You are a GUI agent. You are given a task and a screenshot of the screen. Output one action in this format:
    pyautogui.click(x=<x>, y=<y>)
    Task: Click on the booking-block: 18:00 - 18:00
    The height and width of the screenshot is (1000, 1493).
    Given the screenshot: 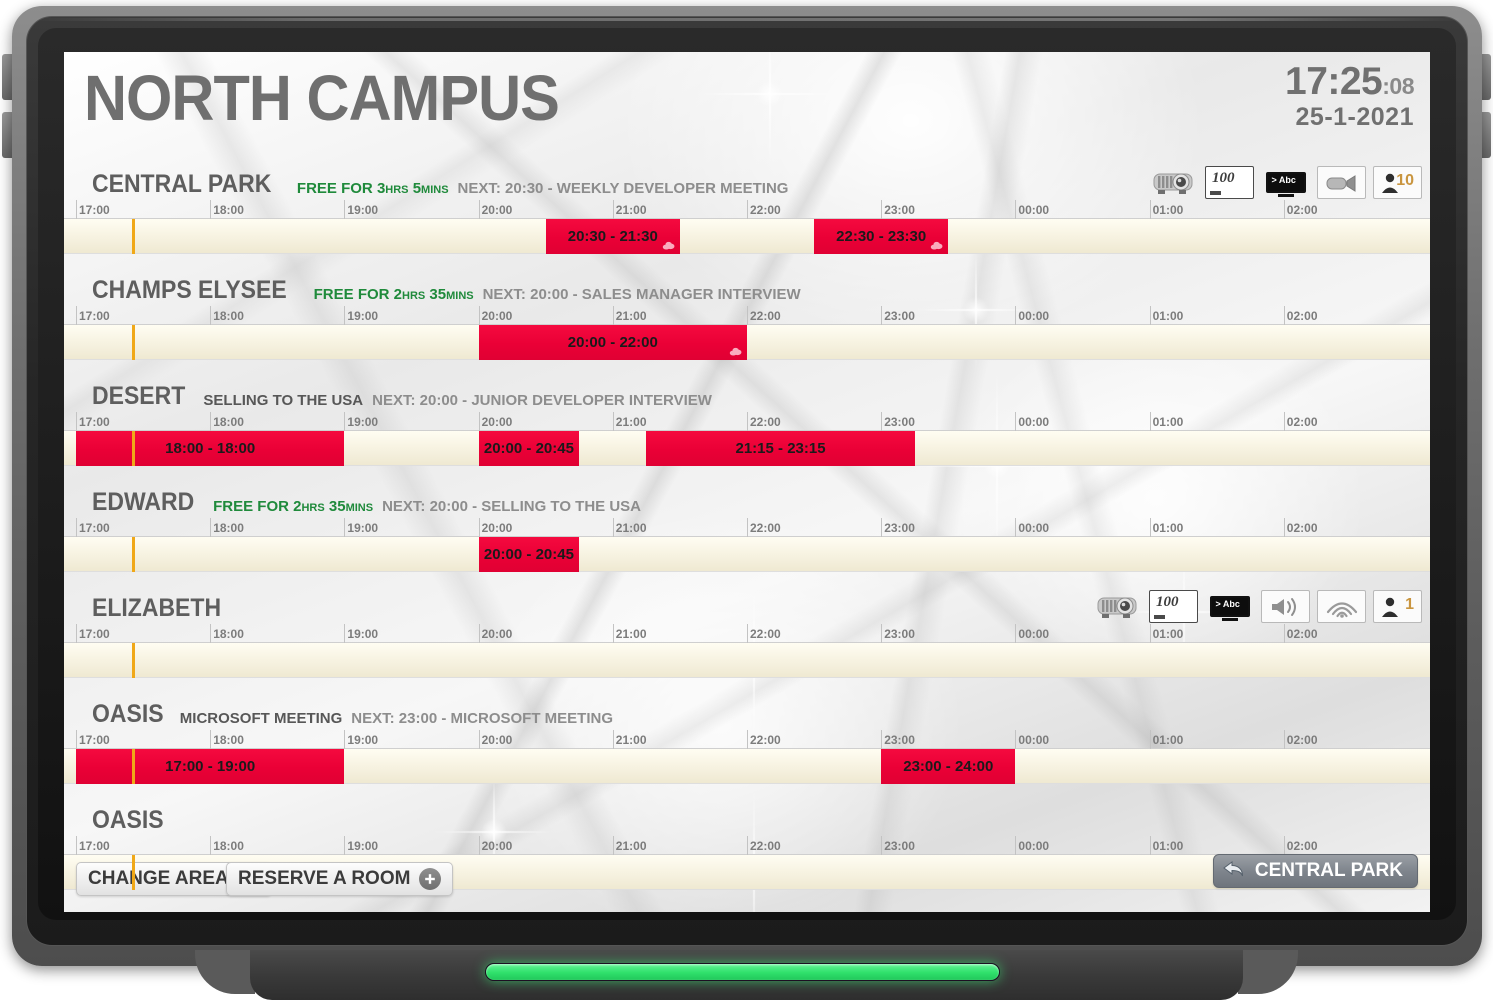 What is the action you would take?
    pyautogui.click(x=210, y=448)
    